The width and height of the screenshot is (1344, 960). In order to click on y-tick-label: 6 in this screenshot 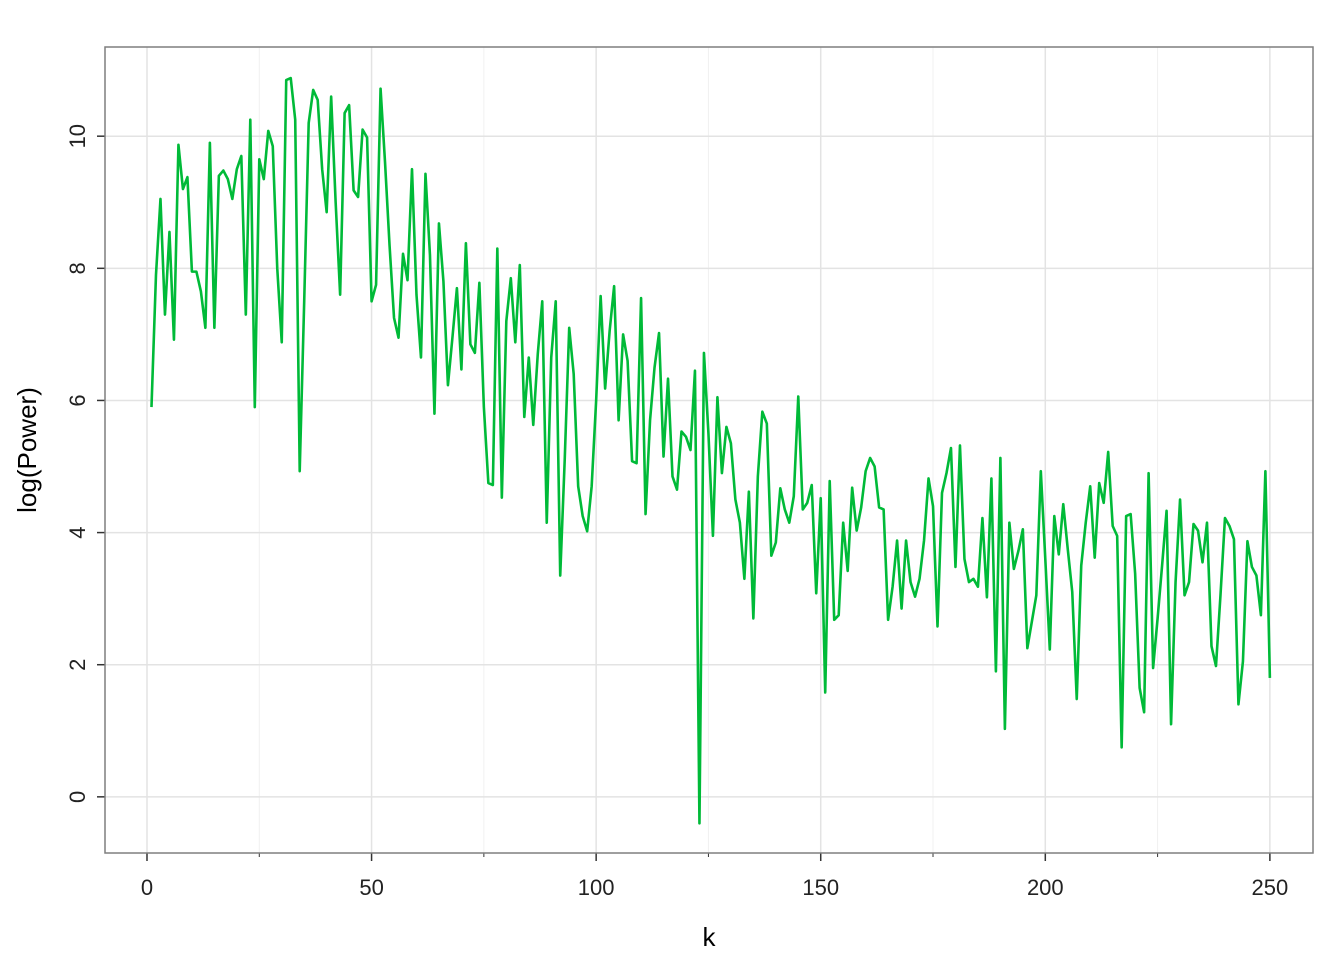, I will do `click(77, 400)`.